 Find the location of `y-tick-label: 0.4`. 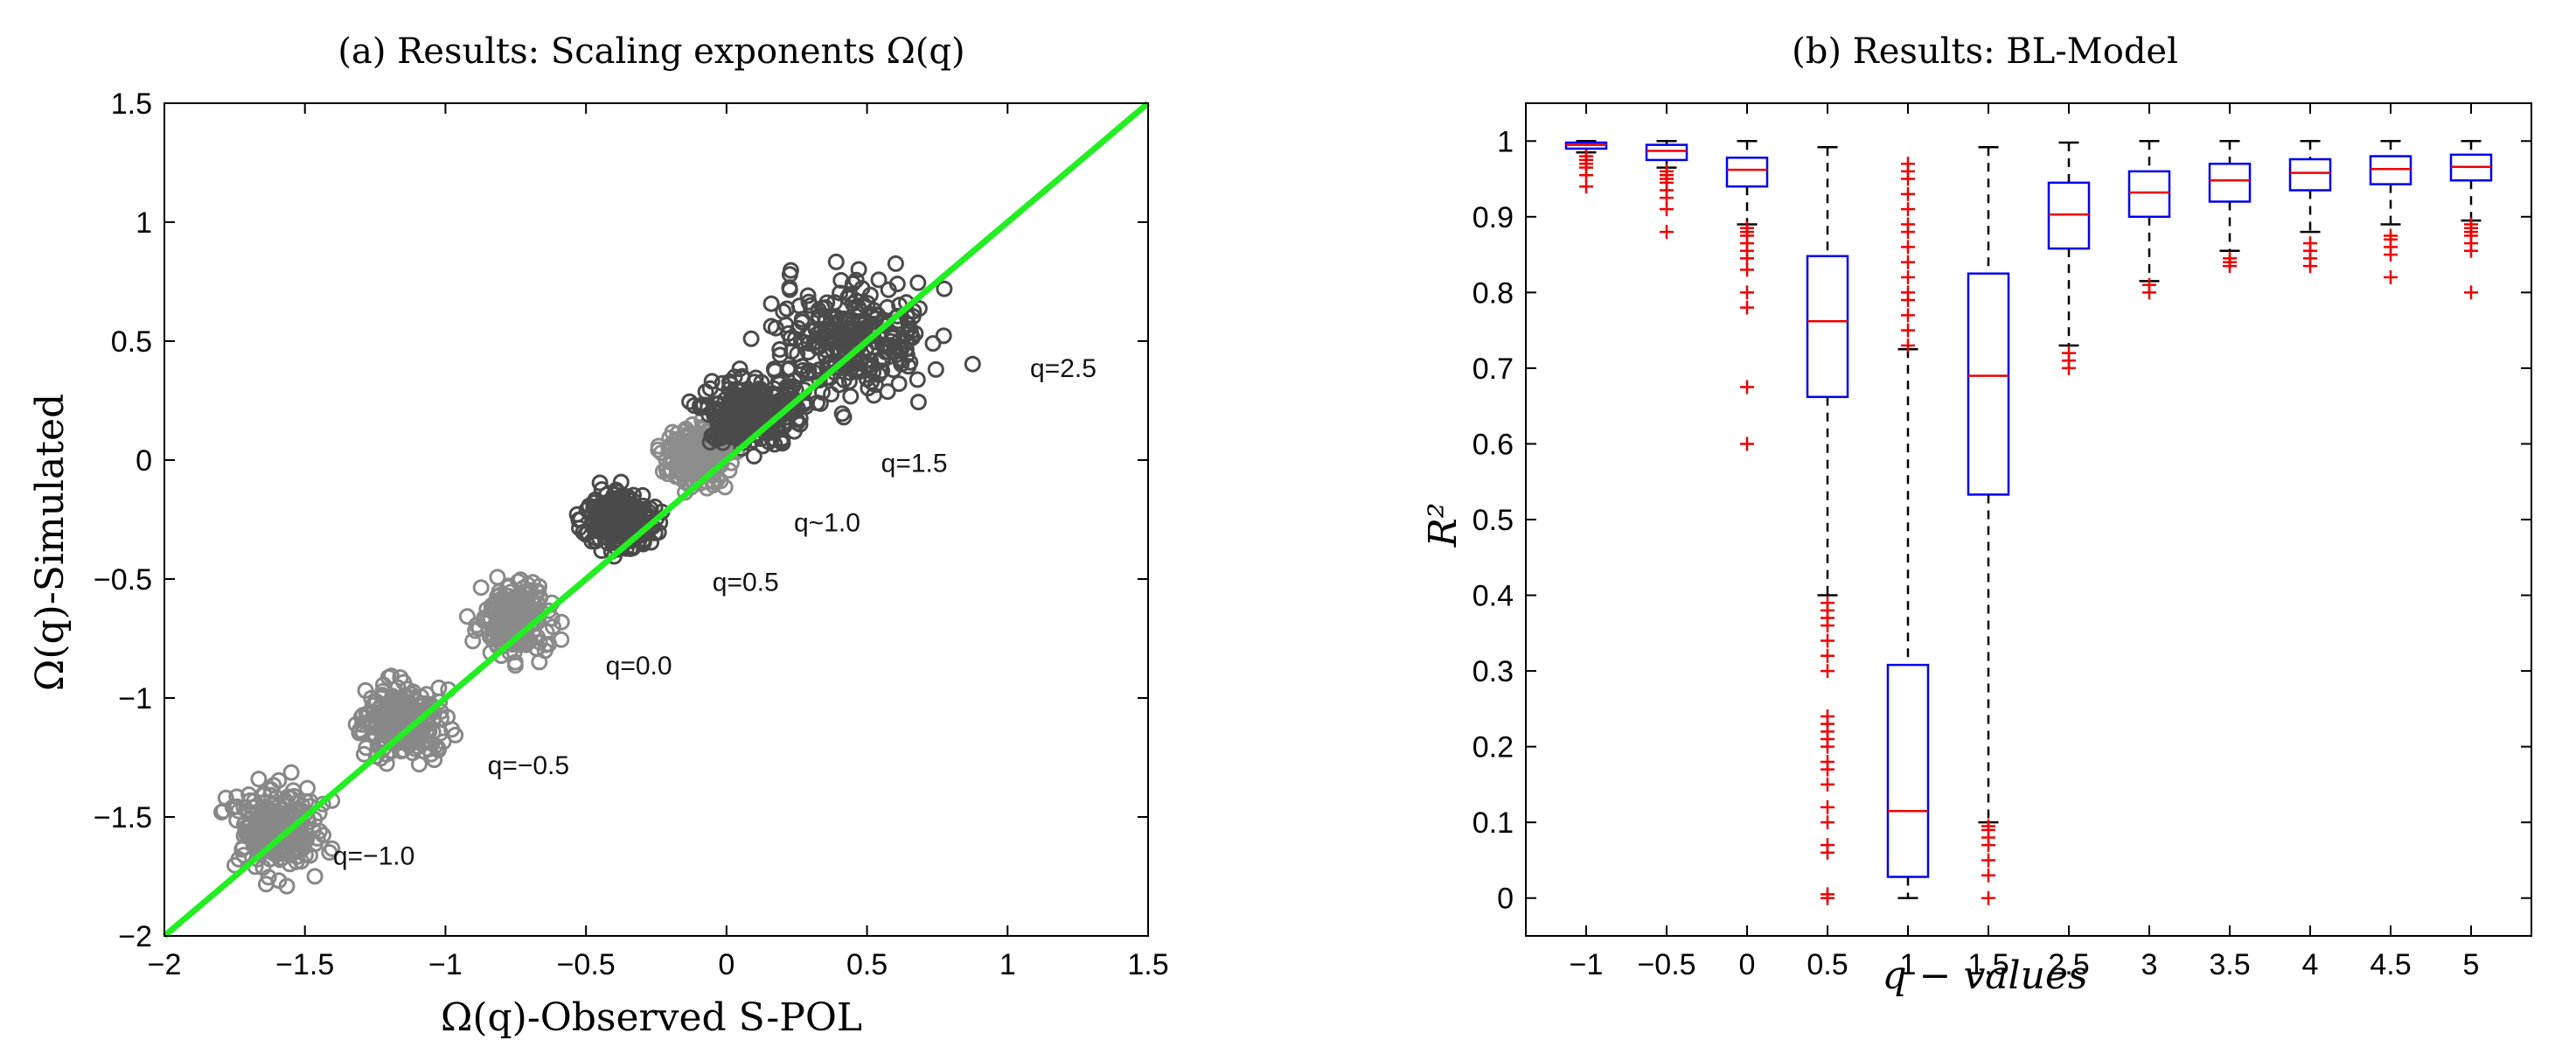

y-tick-label: 0.4 is located at coordinates (1493, 596).